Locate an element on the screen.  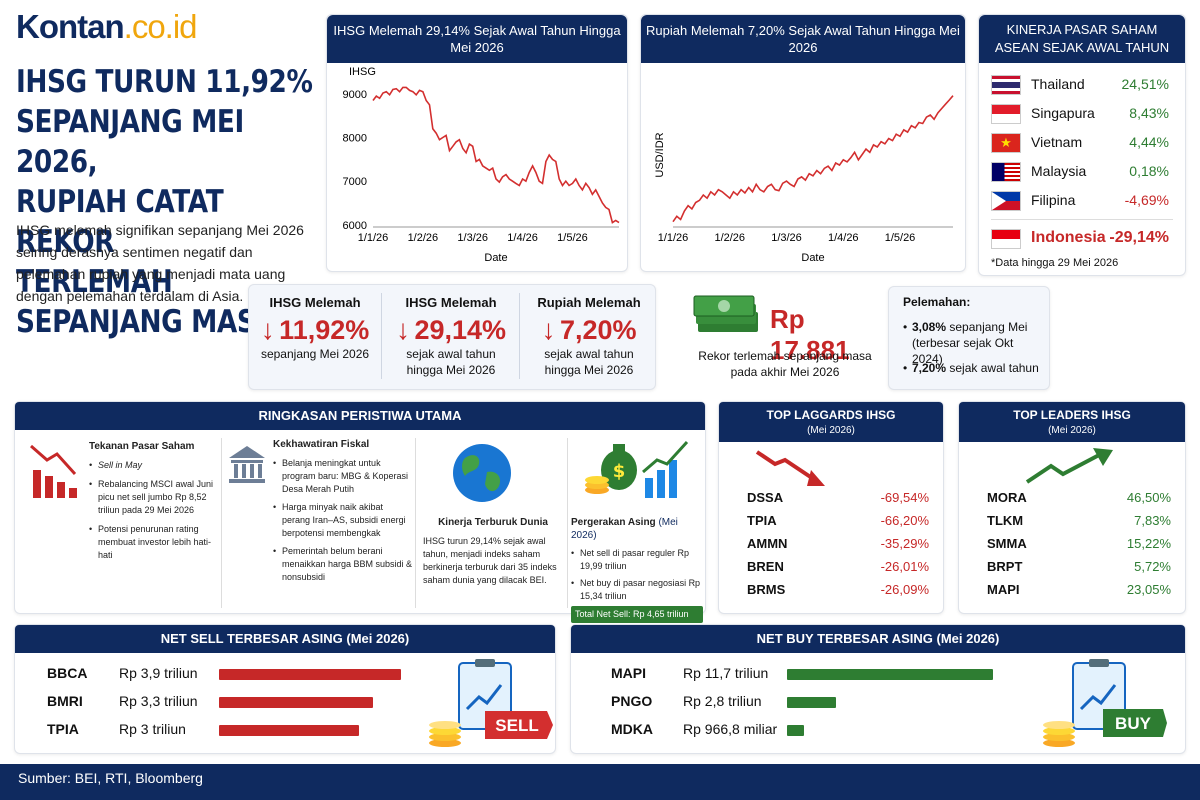
asean-country: Thailand is located at coordinates (1058, 84).